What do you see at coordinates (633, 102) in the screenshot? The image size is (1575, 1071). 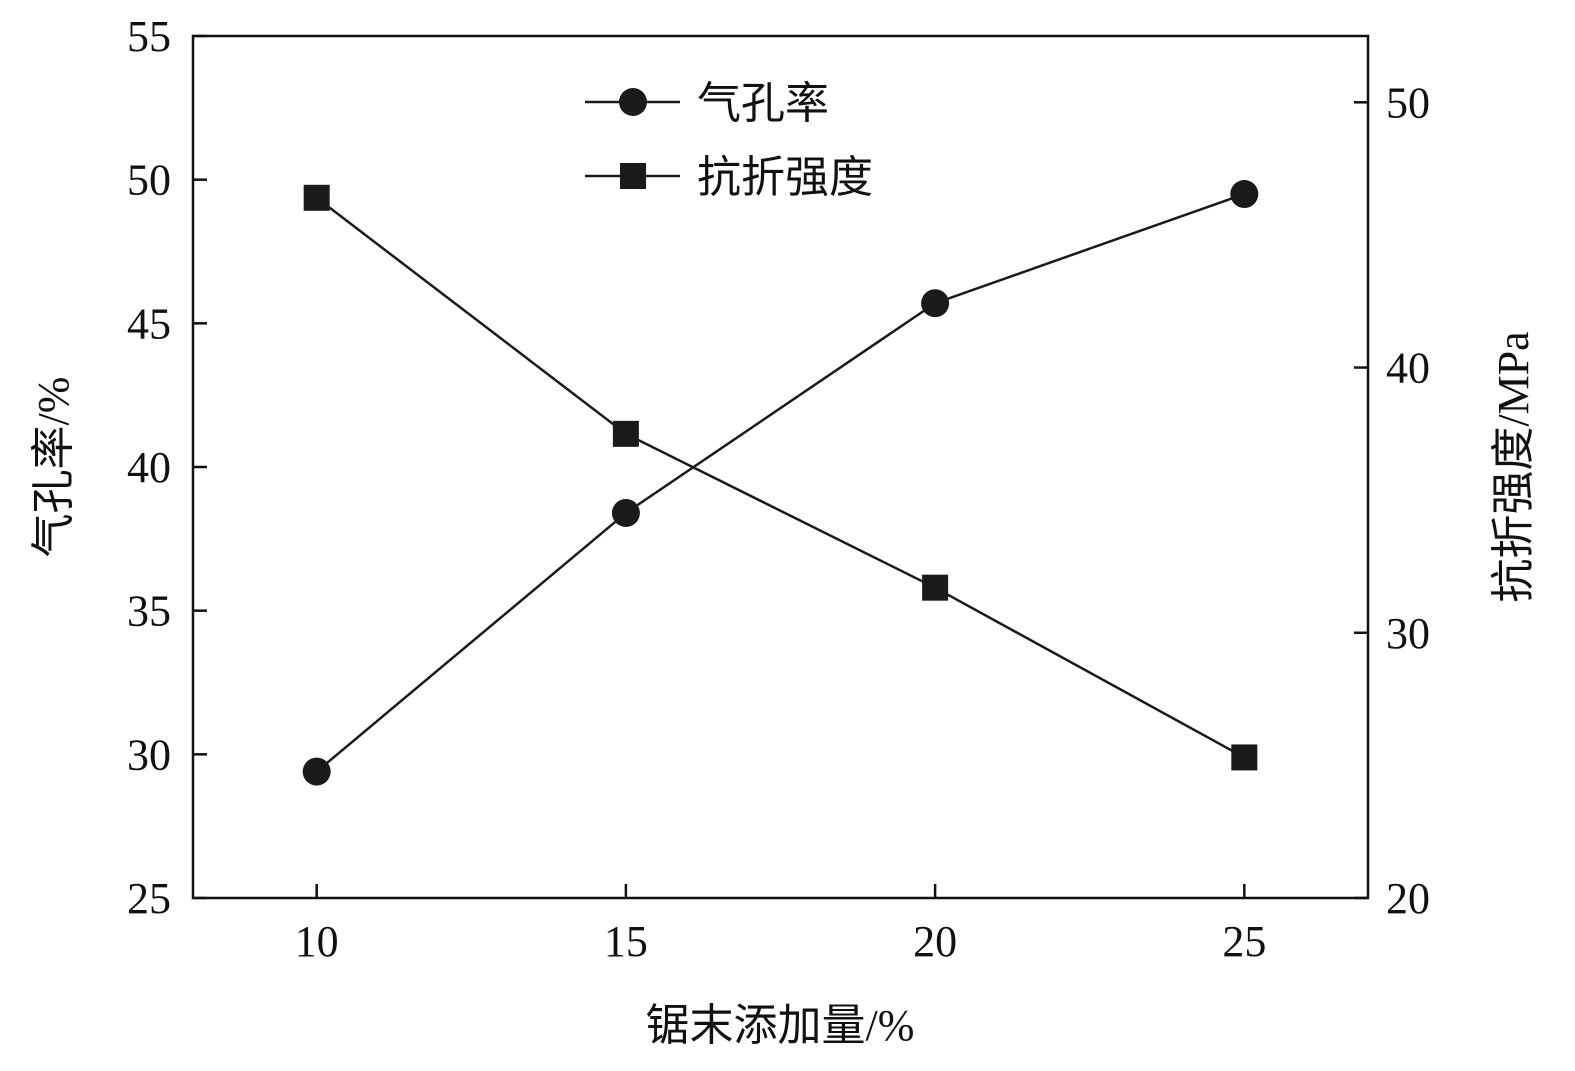 I see `legend-marker-circle` at bounding box center [633, 102].